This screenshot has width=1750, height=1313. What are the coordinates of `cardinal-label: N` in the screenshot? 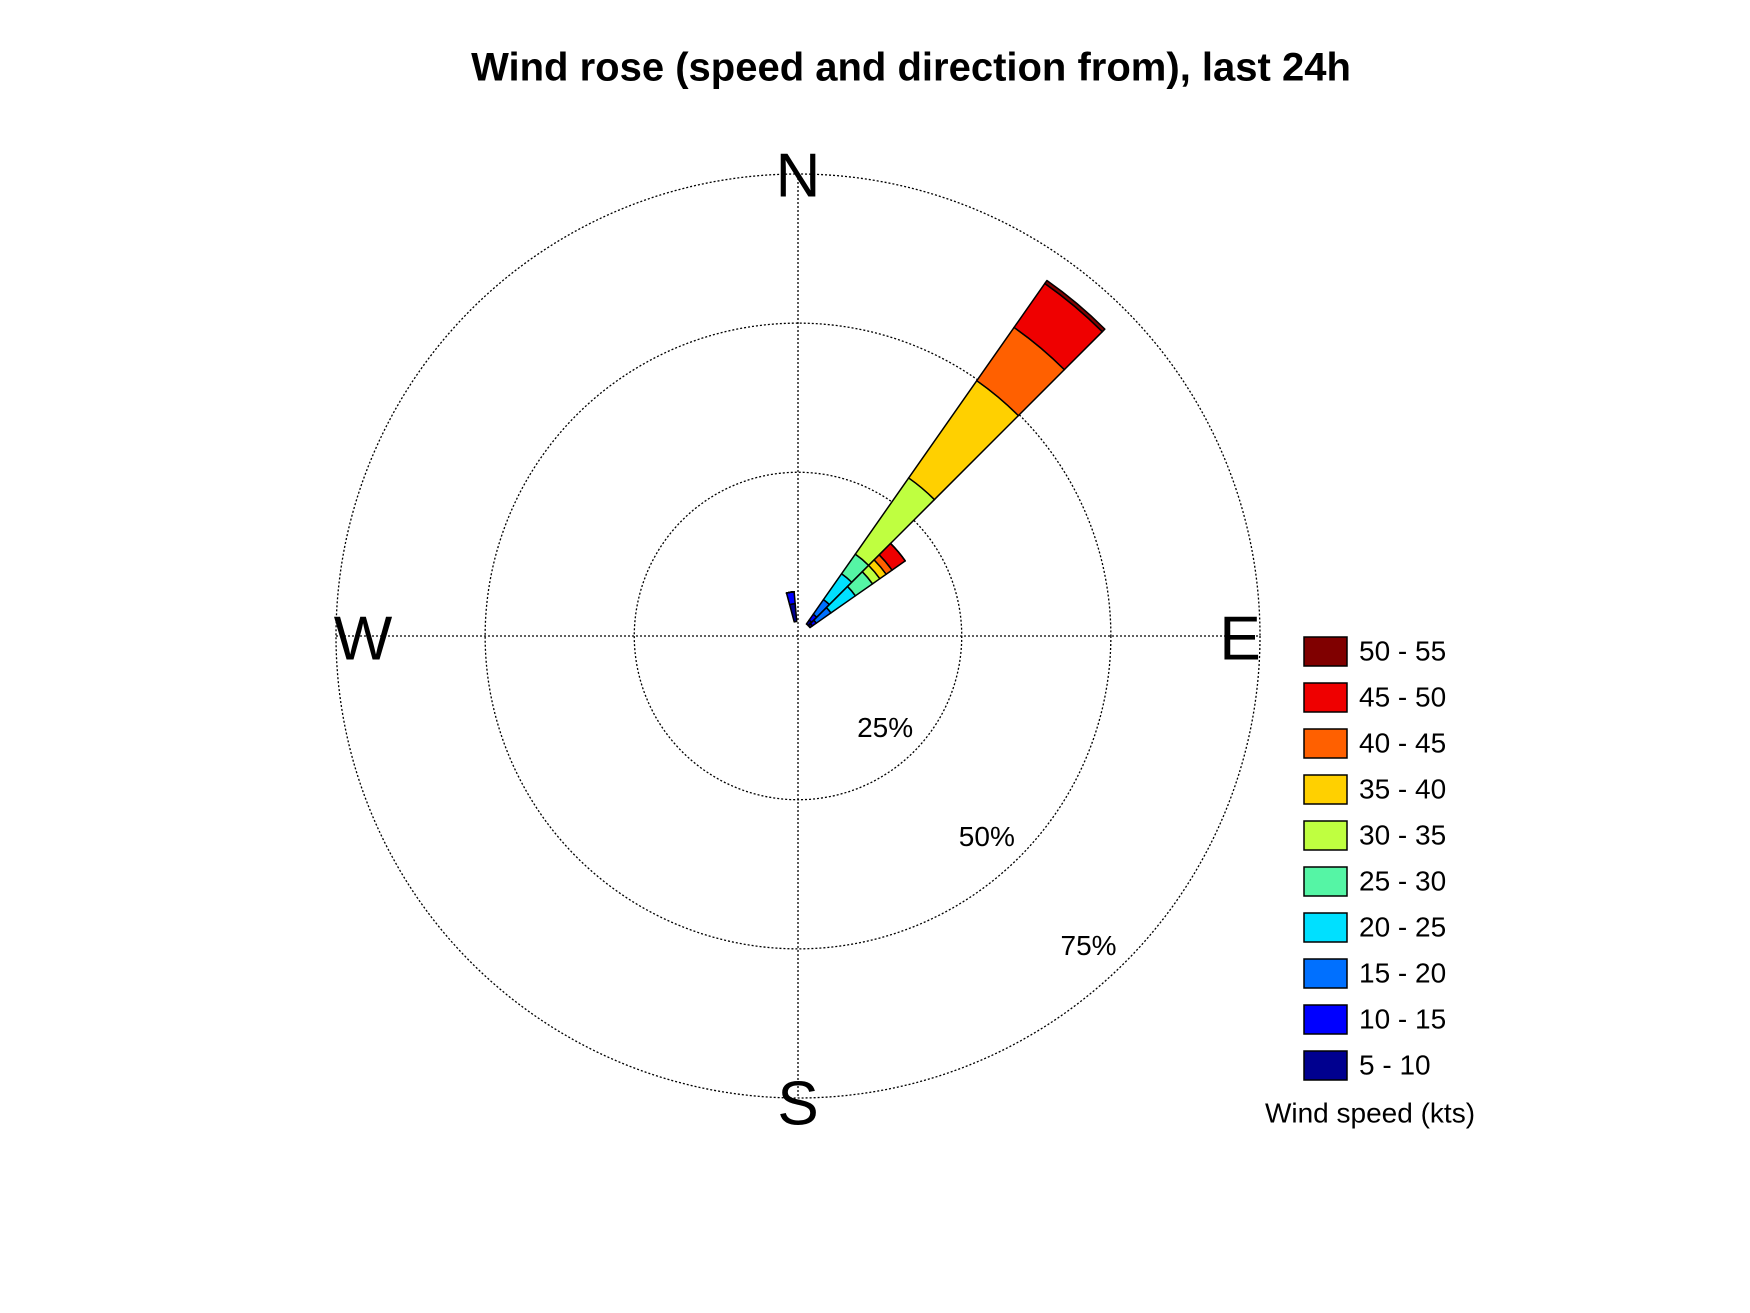 It's located at (798, 175).